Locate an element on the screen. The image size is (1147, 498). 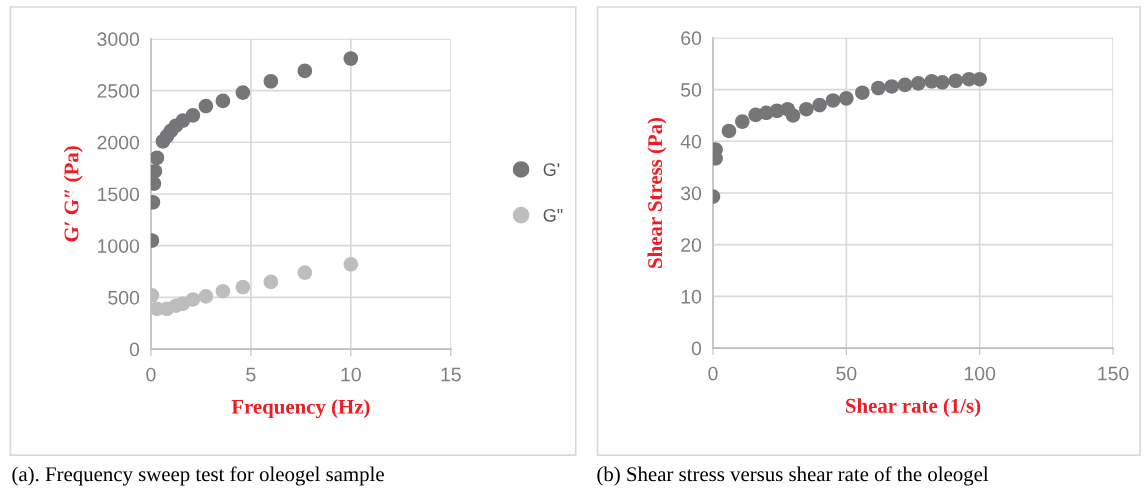
y-axis-title: Shear Stress (Pa) is located at coordinates (657, 192).